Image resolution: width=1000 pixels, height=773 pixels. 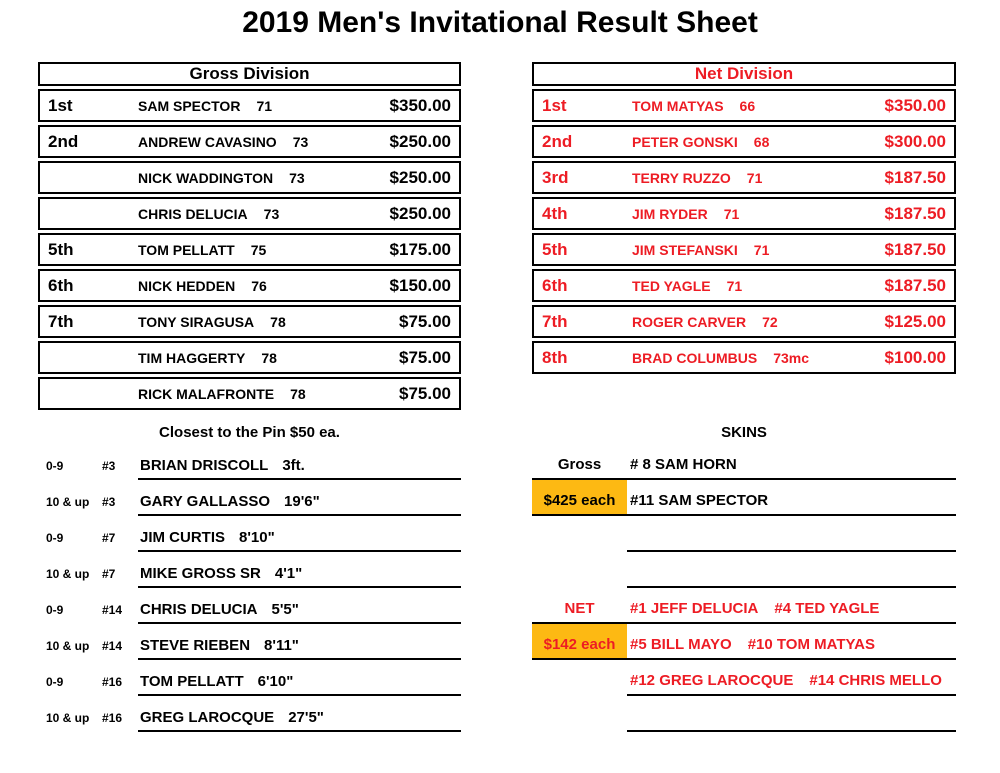 I want to click on player-cell: BRAD COLUMBUS 73mc, so click(x=737, y=358).